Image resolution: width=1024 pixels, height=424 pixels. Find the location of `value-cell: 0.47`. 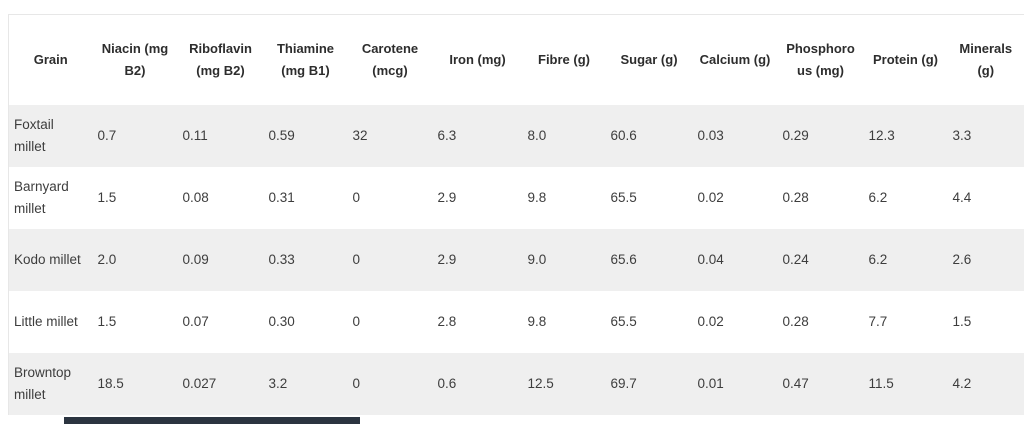

value-cell: 0.47 is located at coordinates (795, 383).